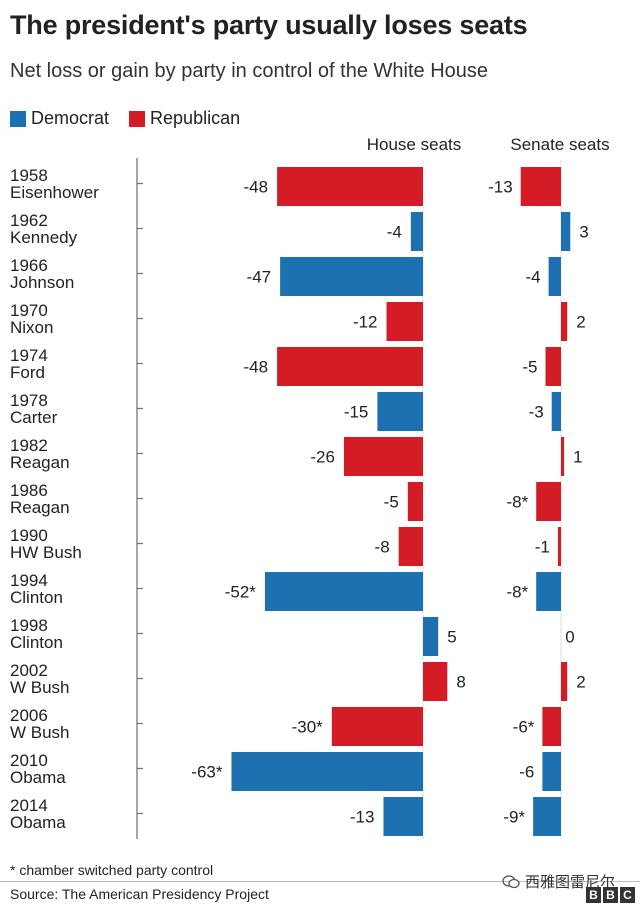  I want to click on row-year-label: 1986, so click(29, 490).